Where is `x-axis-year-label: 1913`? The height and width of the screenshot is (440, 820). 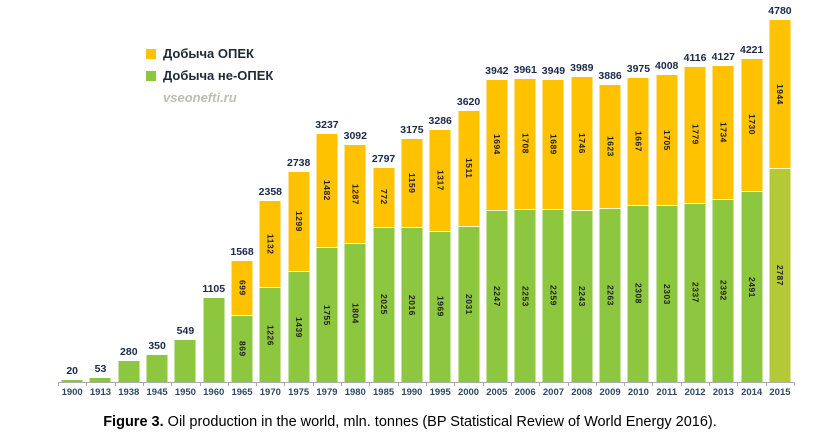 x-axis-year-label: 1913 is located at coordinates (100, 392).